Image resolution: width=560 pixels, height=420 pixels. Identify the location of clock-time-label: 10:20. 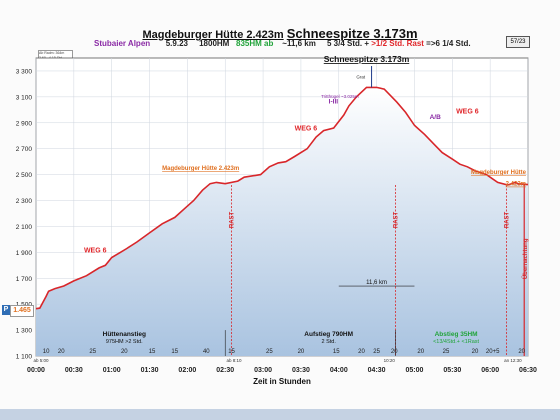
(390, 360).